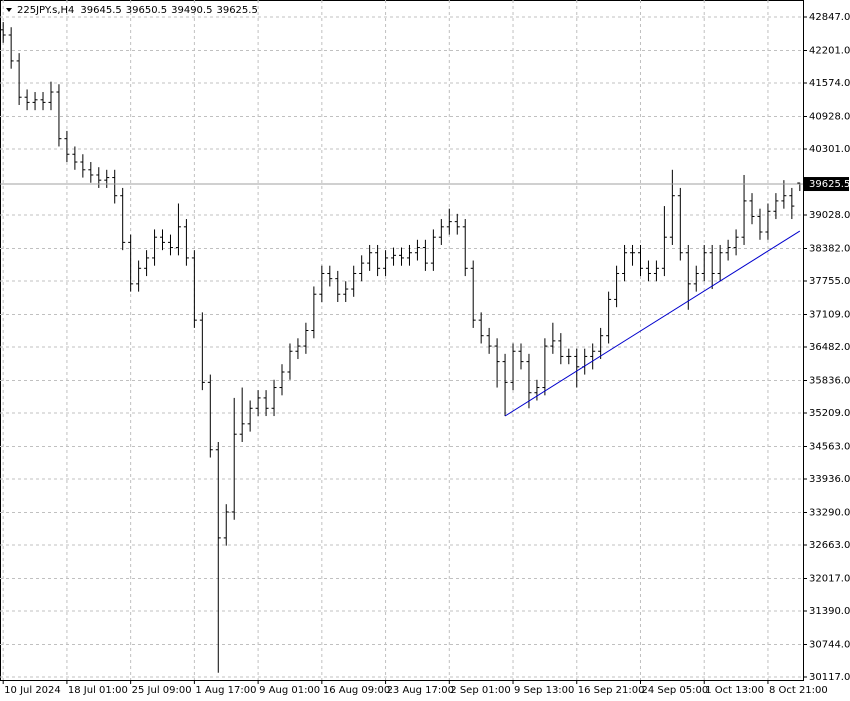 This screenshot has width=850, height=701. I want to click on close-value: 39625.5, so click(236, 10).